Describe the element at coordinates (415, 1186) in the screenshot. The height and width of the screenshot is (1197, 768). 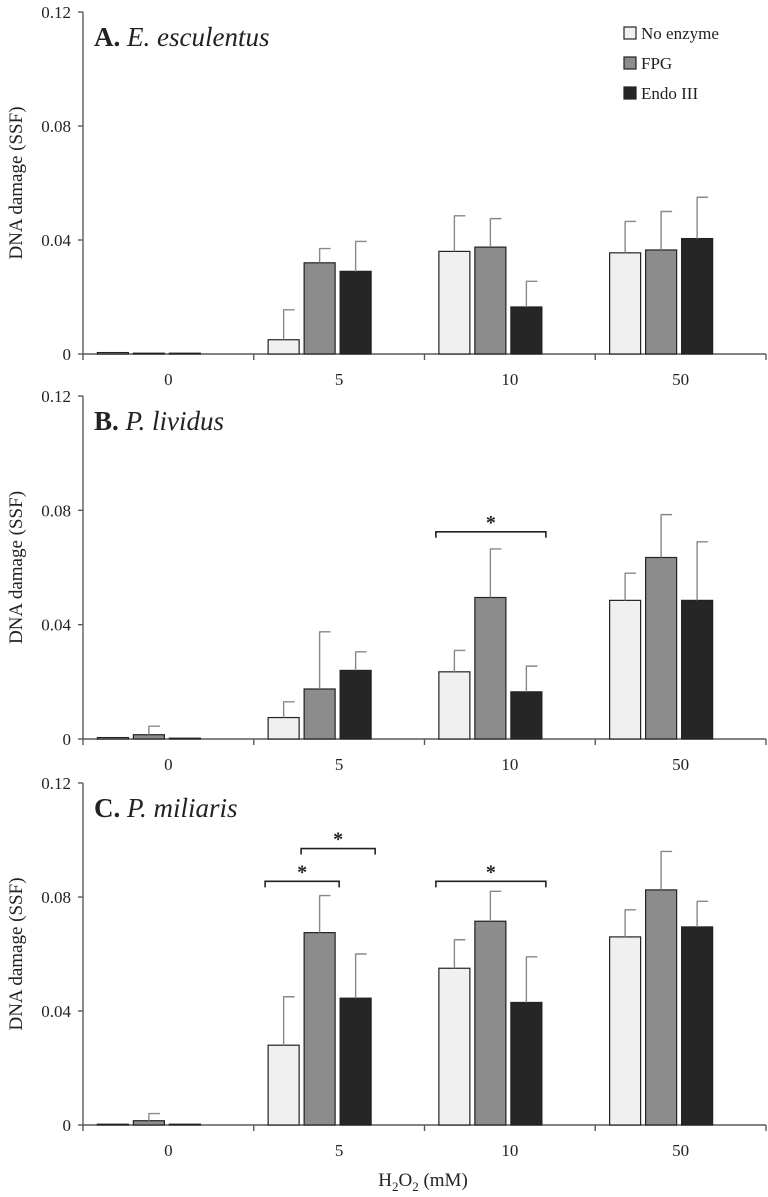
I see `x-label-sub2: 2` at that location.